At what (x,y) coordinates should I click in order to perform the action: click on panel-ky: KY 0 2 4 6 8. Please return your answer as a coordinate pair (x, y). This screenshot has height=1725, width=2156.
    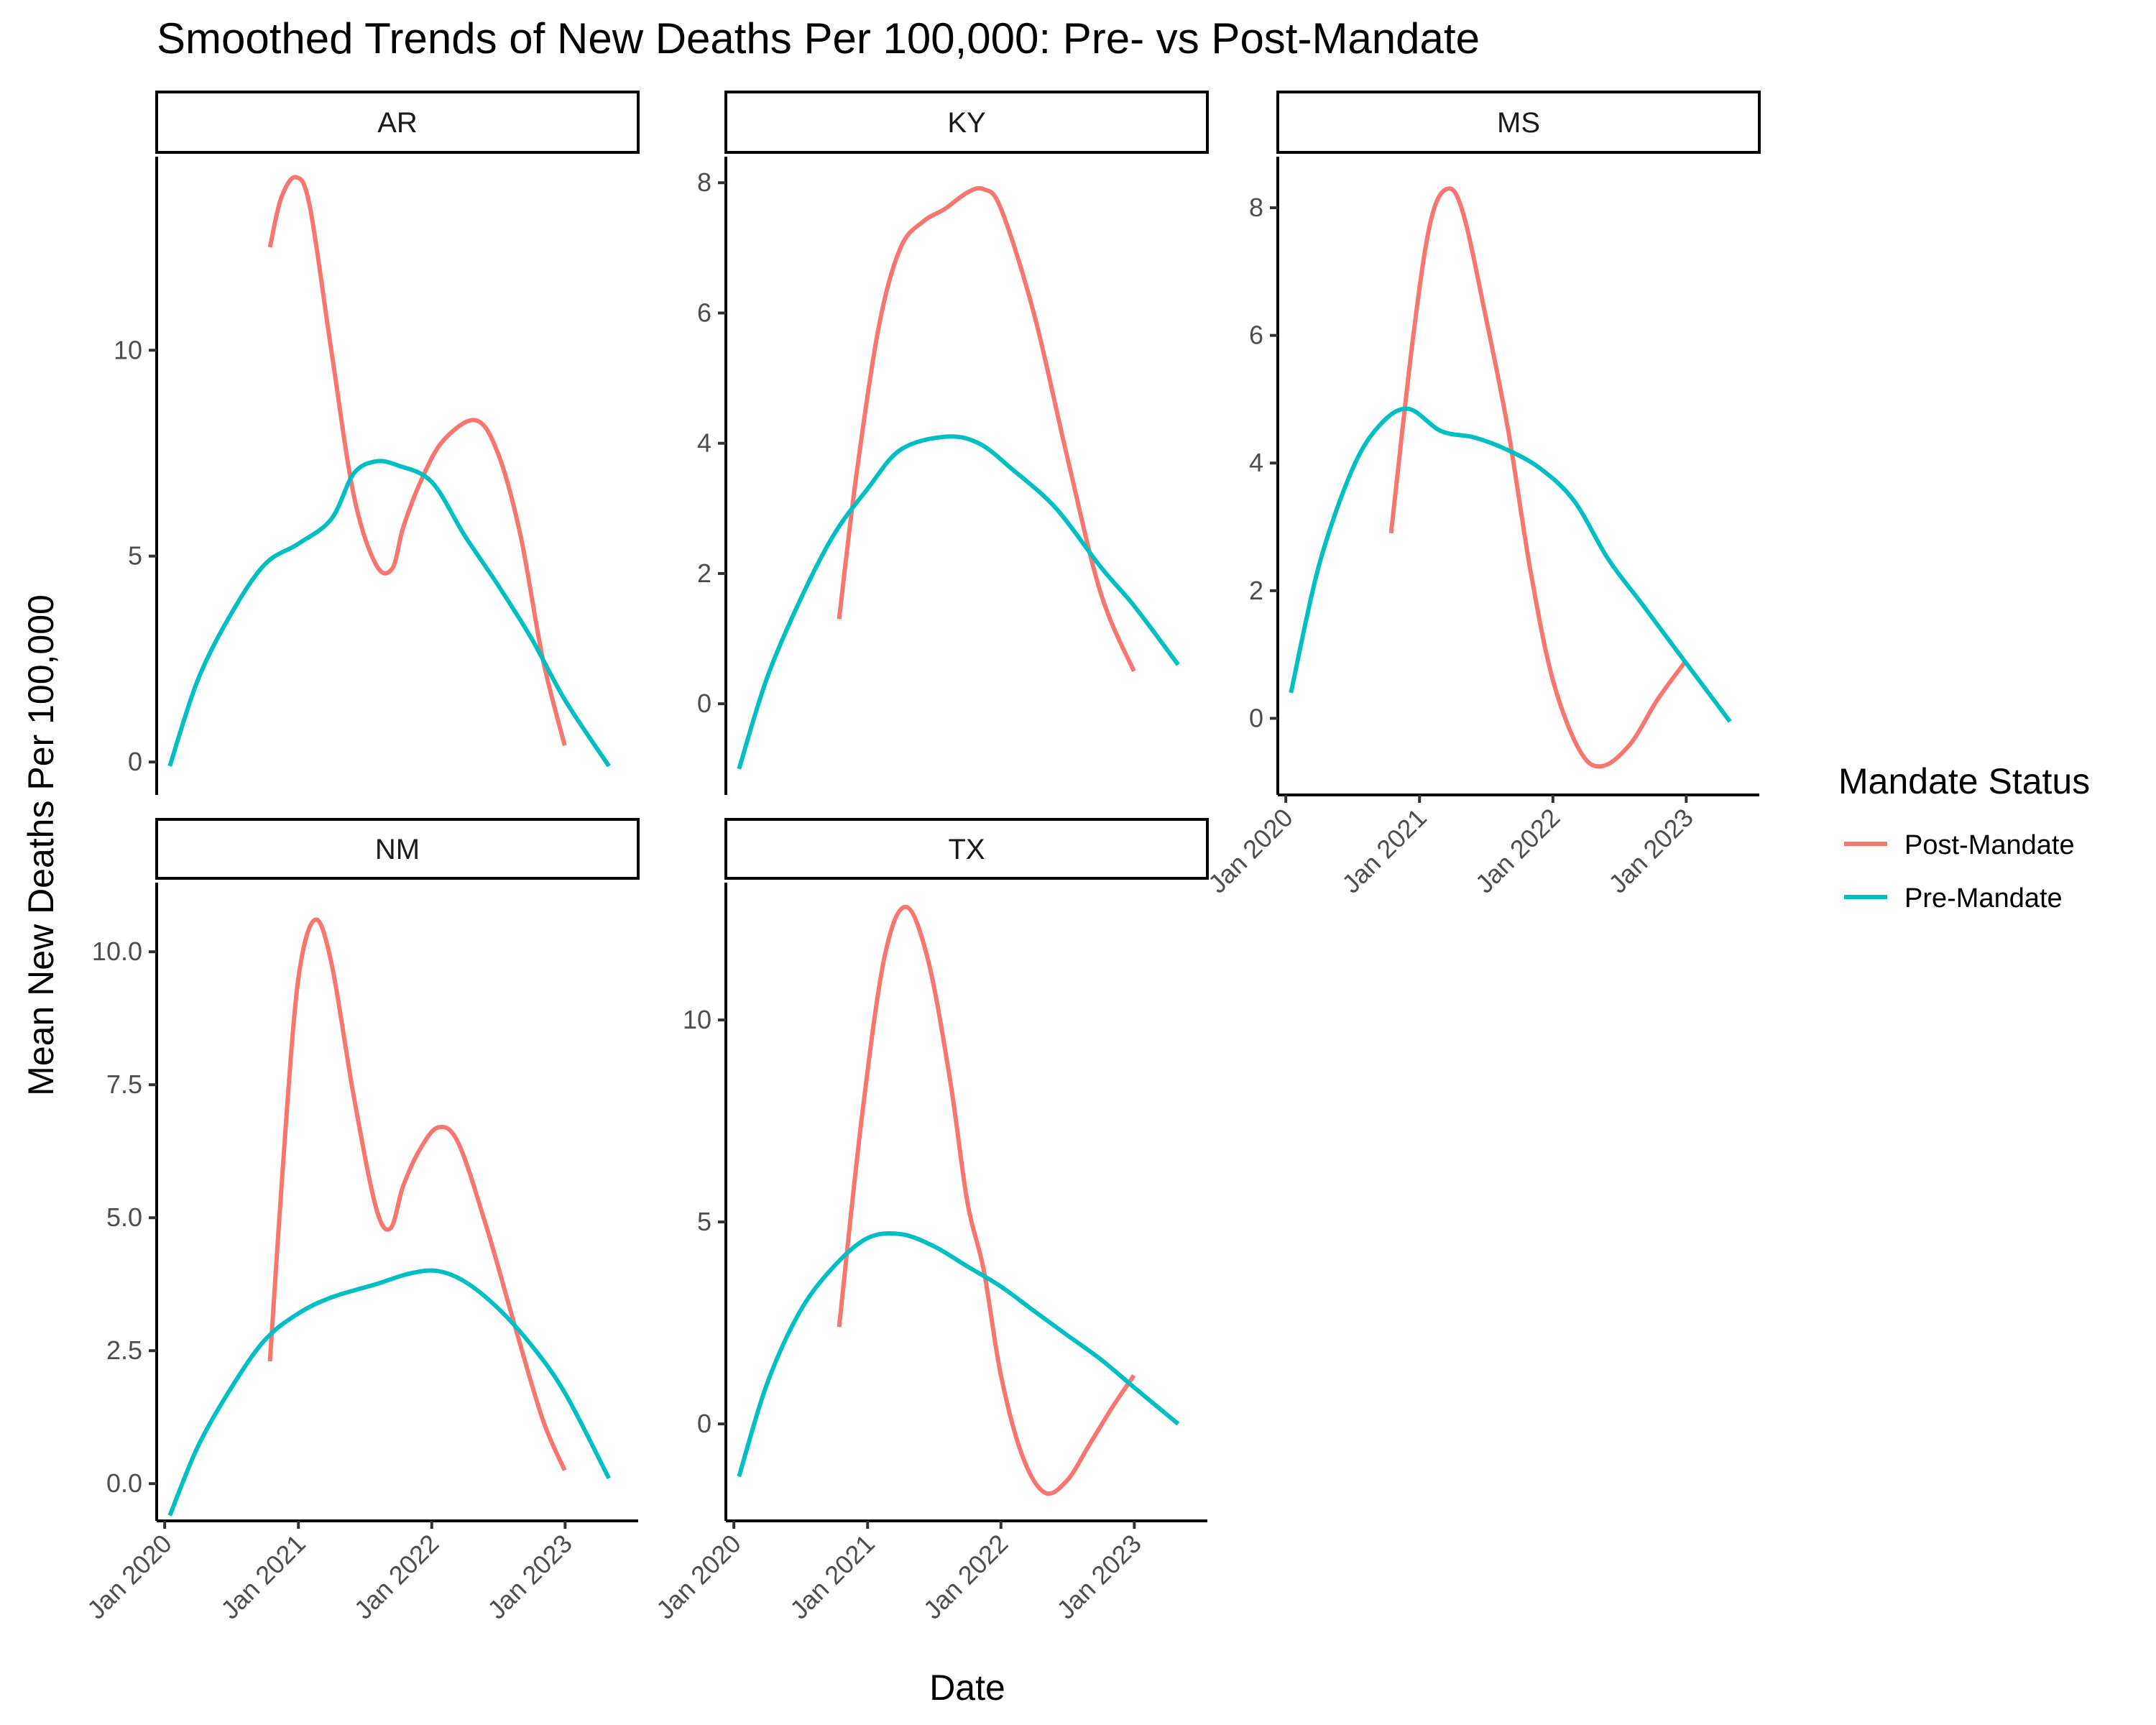
    Looking at the image, I should click on (953, 443).